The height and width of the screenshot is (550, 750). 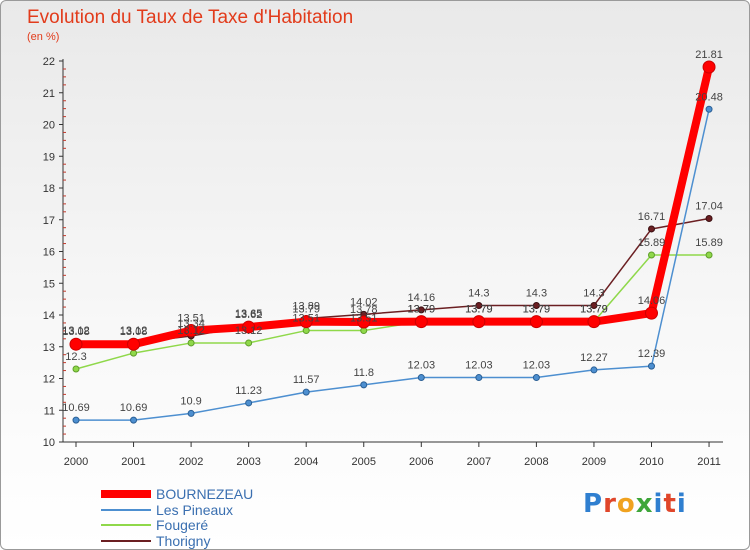 What do you see at coordinates (594, 358) in the screenshot?
I see `data-label: 12.27` at bounding box center [594, 358].